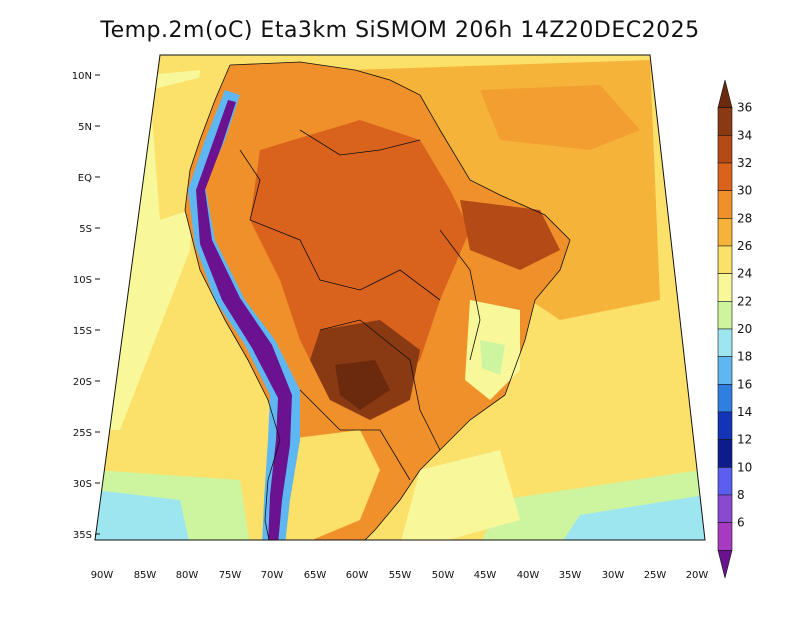  Describe the element at coordinates (725, 93) in the screenshot. I see `colorbar-top-arrow` at that location.